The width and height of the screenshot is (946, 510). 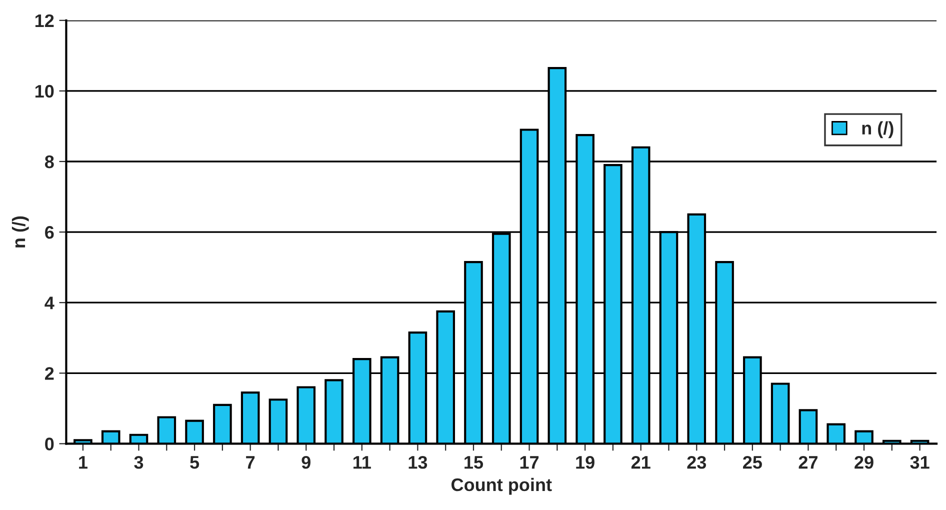 What do you see at coordinates (83, 462) in the screenshot?
I see `x-tick-label: 1` at bounding box center [83, 462].